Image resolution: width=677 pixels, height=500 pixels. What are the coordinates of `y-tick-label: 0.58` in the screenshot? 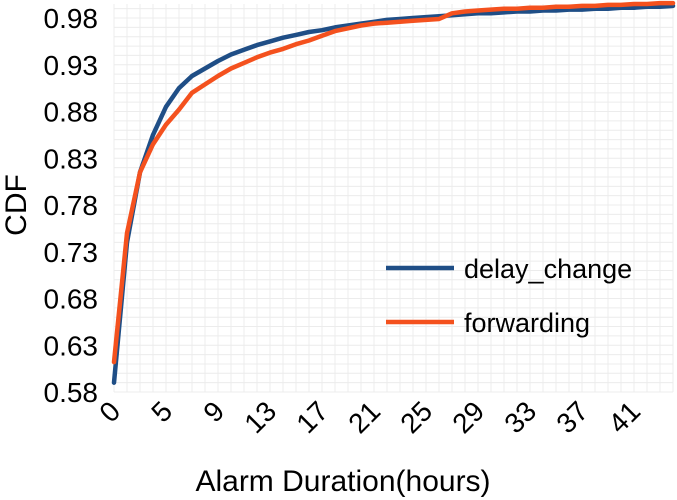 It's located at (71, 392).